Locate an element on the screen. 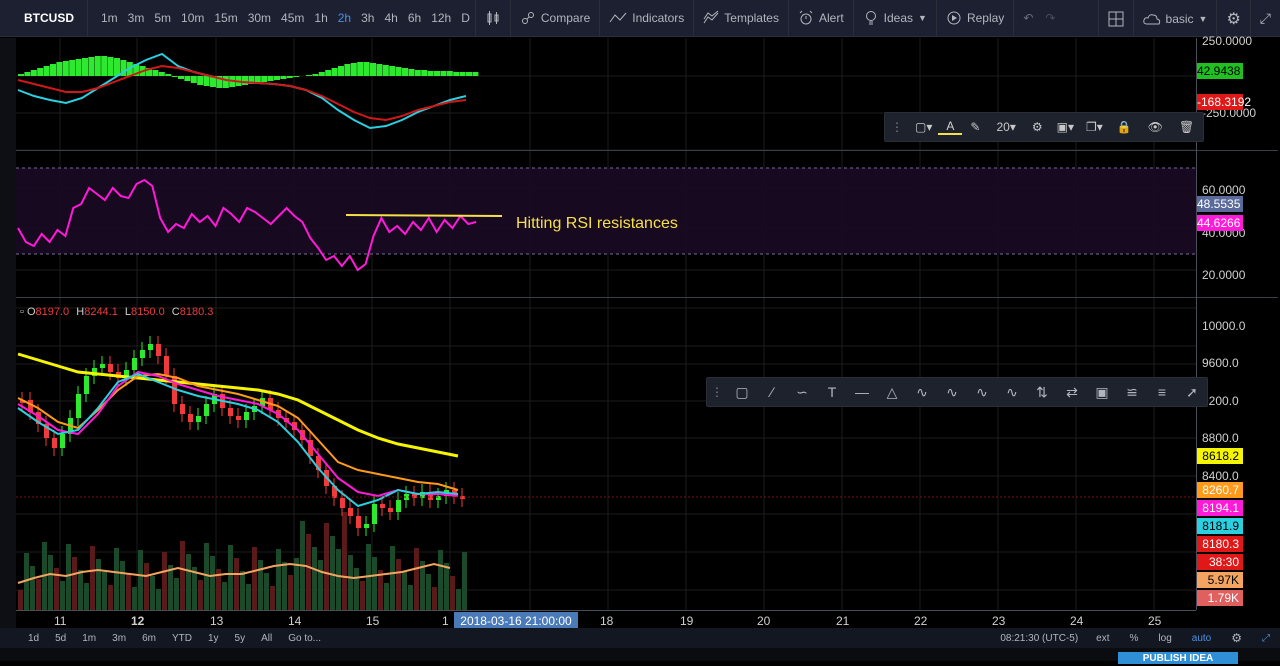 The width and height of the screenshot is (1280, 666). auto-toggle: auto is located at coordinates (1201, 638).